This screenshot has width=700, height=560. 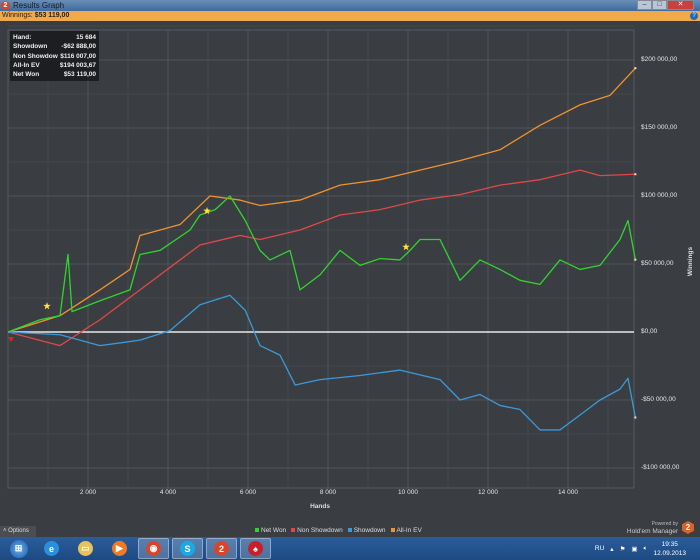 I want to click on info-value: $116 007,00, so click(x=78, y=56).